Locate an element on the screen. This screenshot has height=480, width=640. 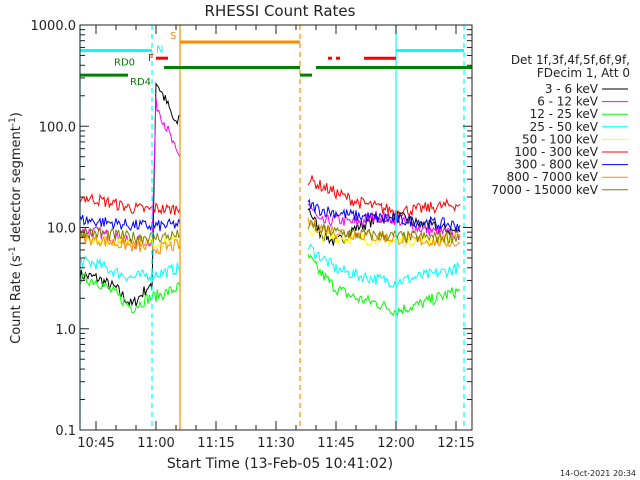
legend-label-4: 50 - 100 keV is located at coordinates (560, 139).